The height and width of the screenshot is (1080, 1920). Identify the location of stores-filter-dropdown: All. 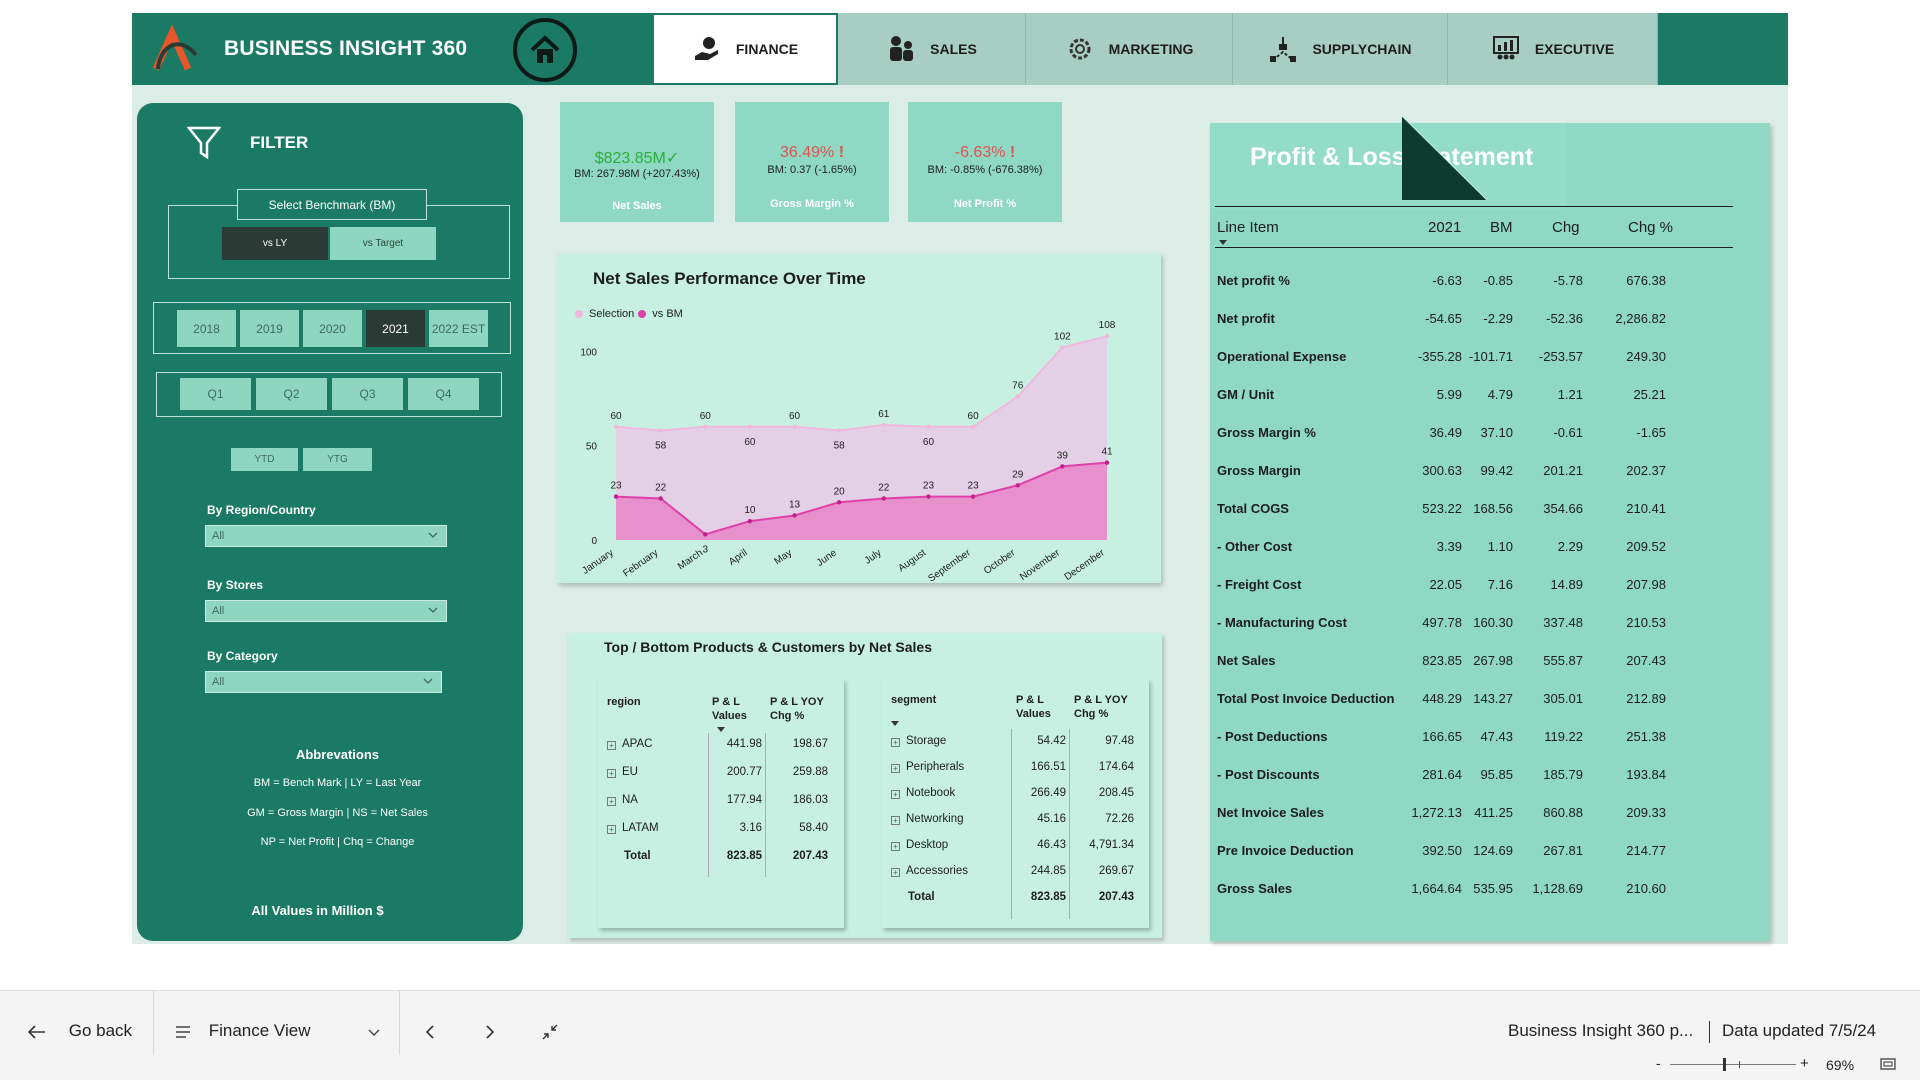
(326, 611).